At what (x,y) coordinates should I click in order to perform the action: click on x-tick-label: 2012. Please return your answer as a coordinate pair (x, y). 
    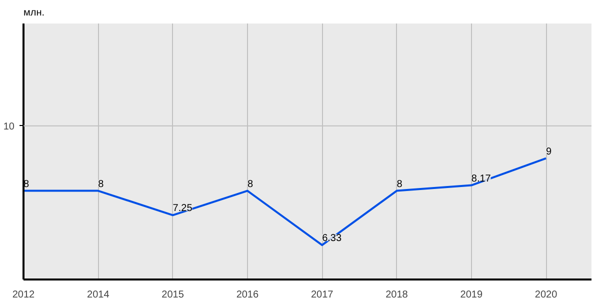
    Looking at the image, I should click on (24, 295).